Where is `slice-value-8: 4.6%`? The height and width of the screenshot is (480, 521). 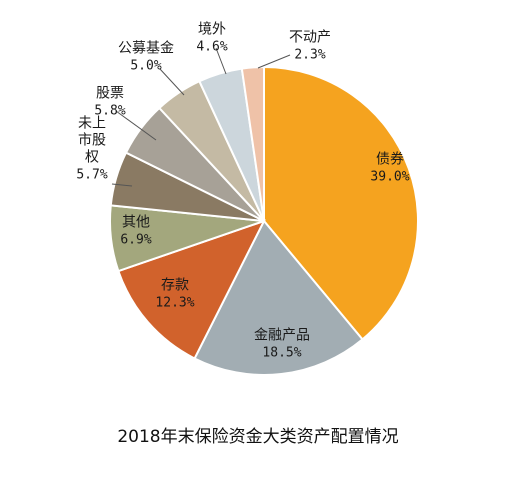 slice-value-8: 4.6% is located at coordinates (211, 47).